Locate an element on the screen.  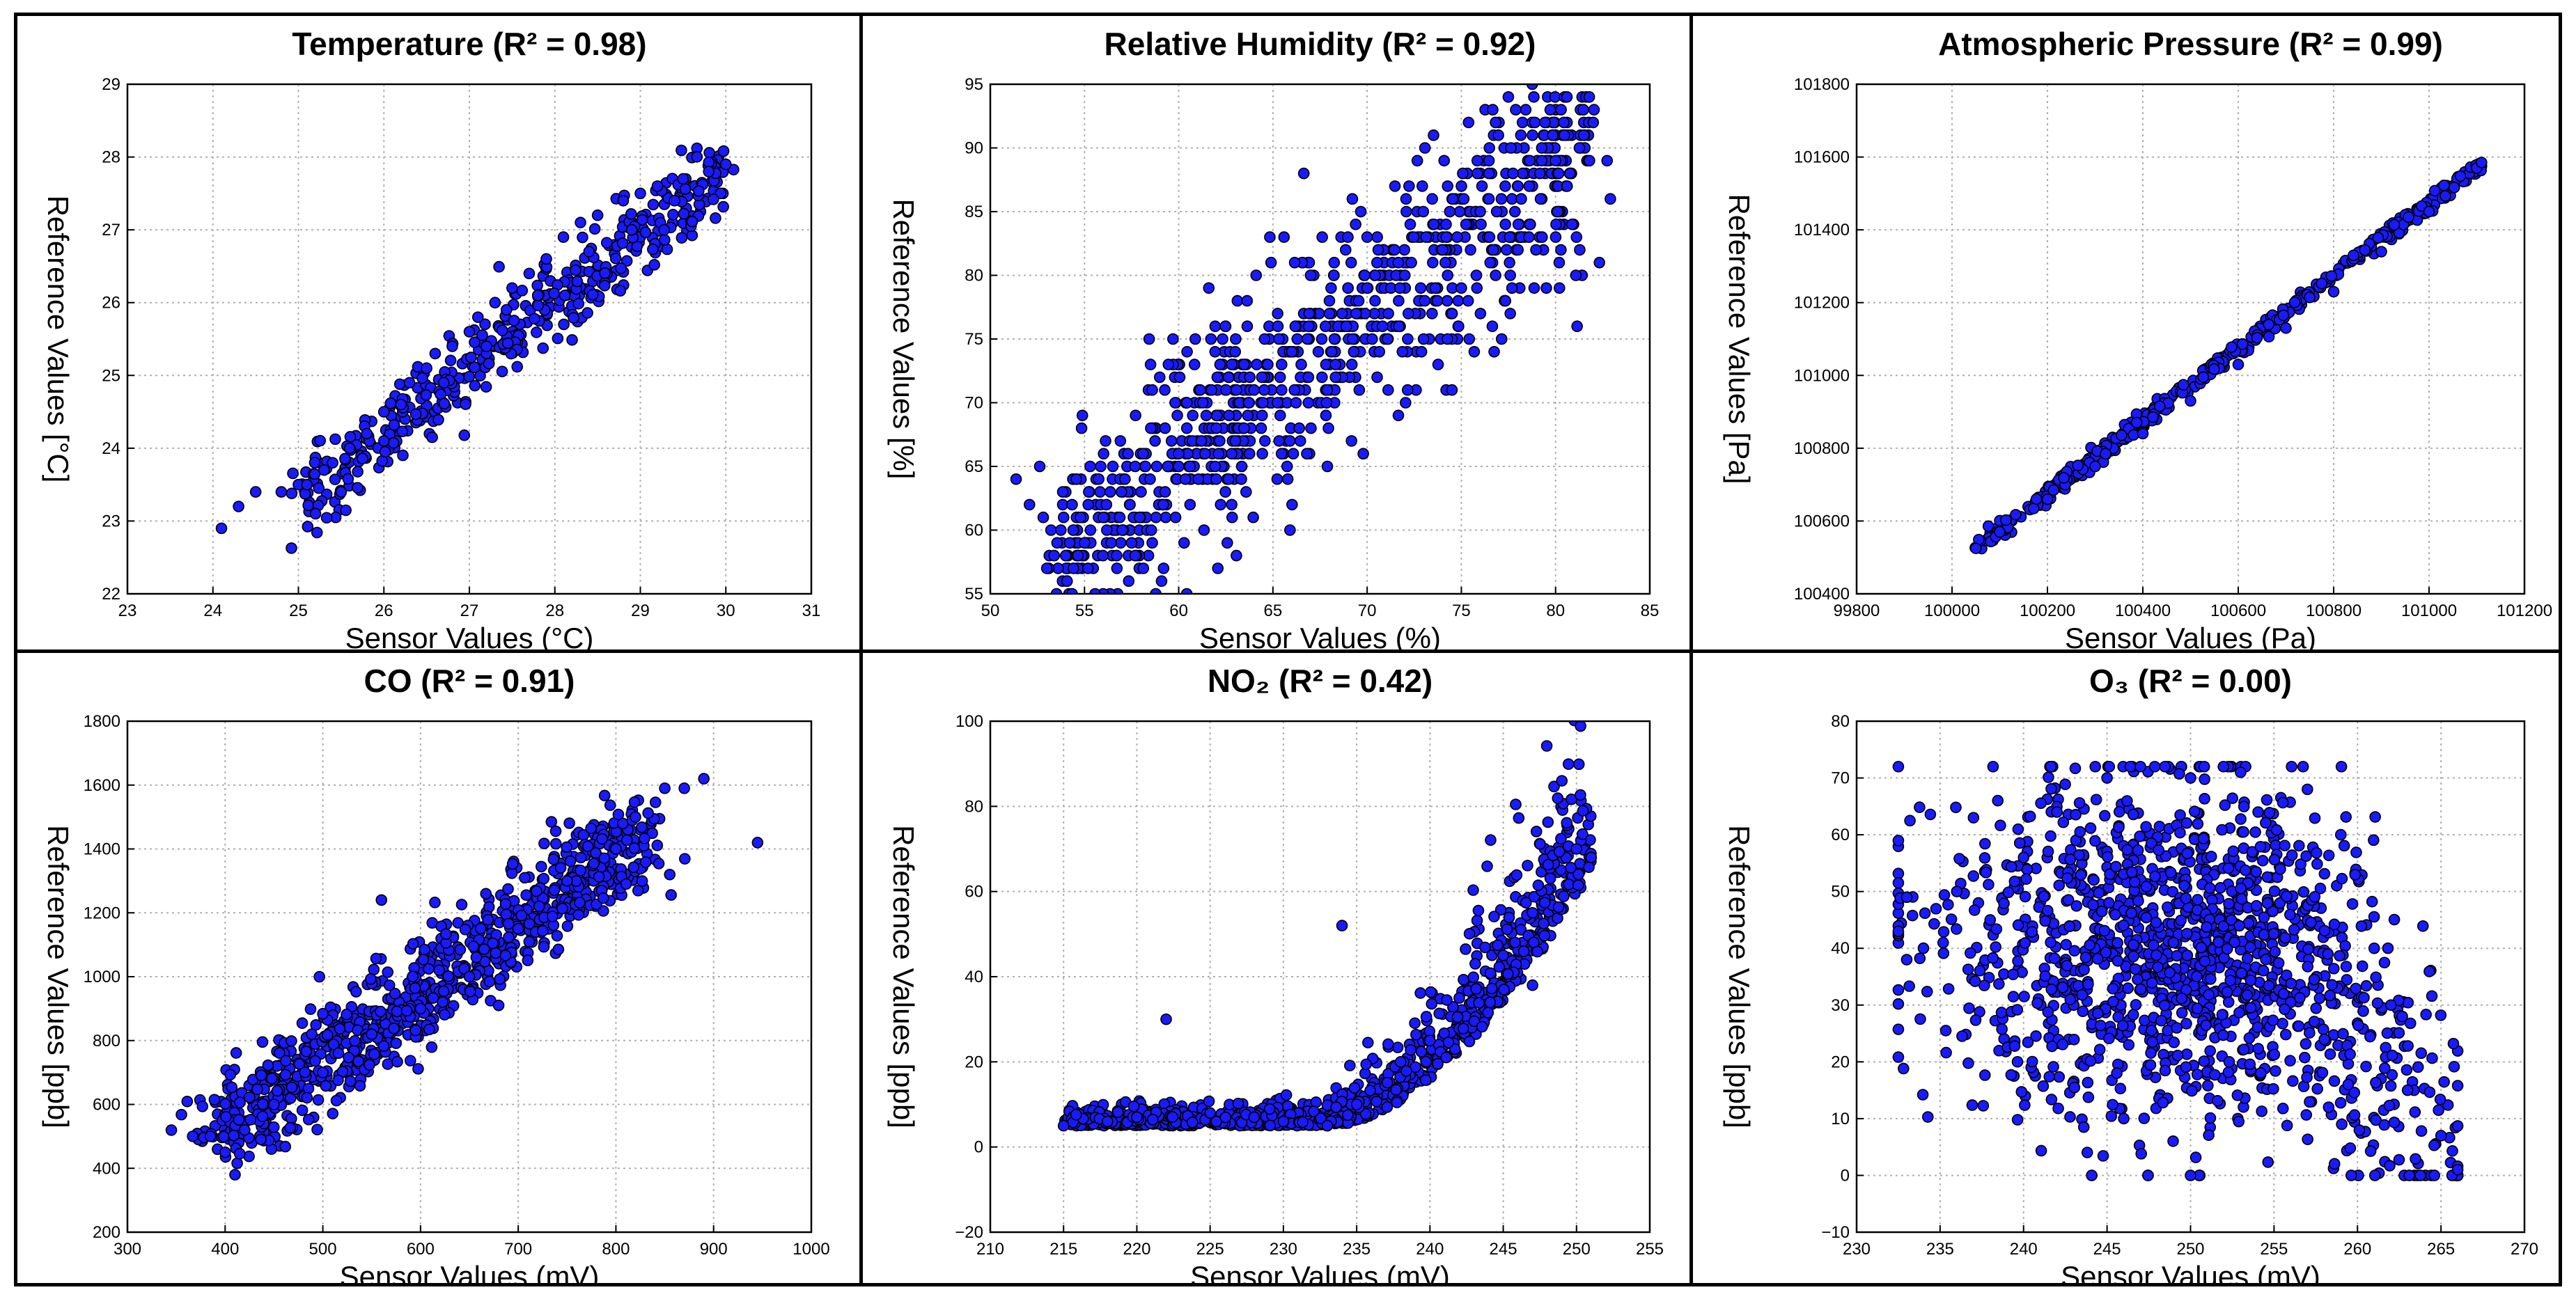
x-tick-label: 270 is located at coordinates (2525, 1249).